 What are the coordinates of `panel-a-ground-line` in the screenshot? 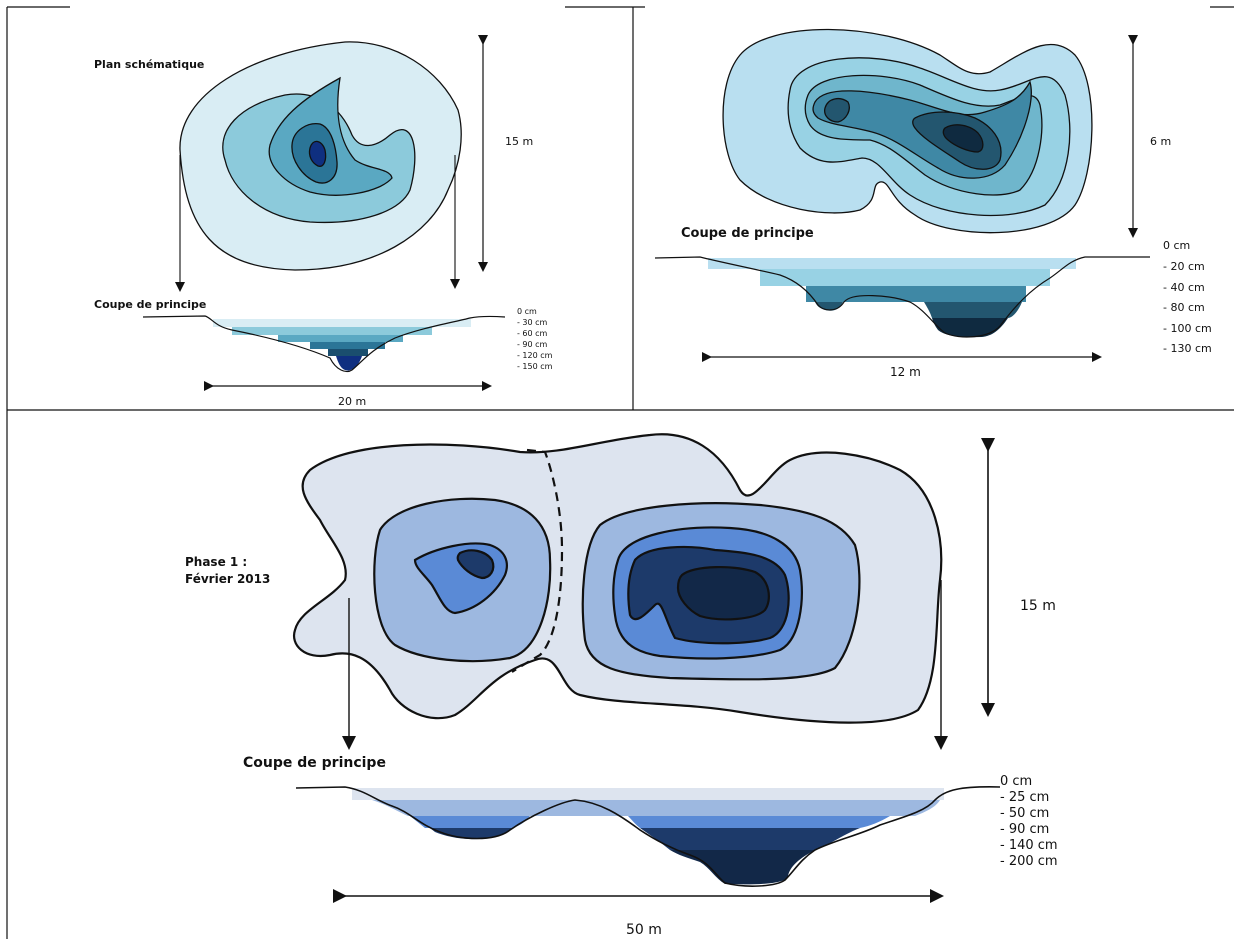 It's located at (324, 344).